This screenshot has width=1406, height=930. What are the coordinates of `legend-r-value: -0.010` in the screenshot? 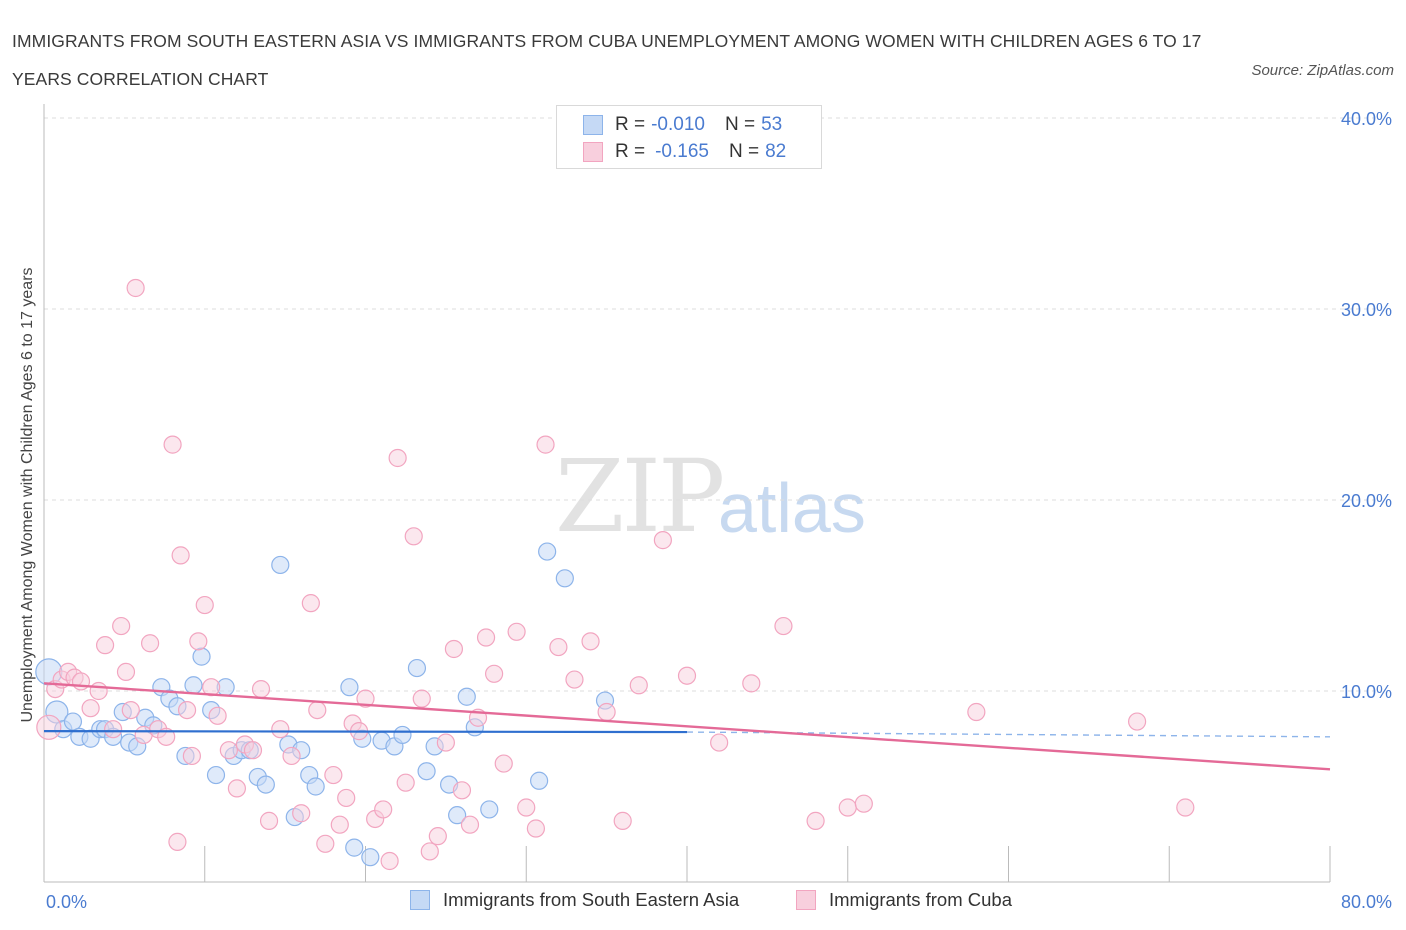 It's located at (678, 124).